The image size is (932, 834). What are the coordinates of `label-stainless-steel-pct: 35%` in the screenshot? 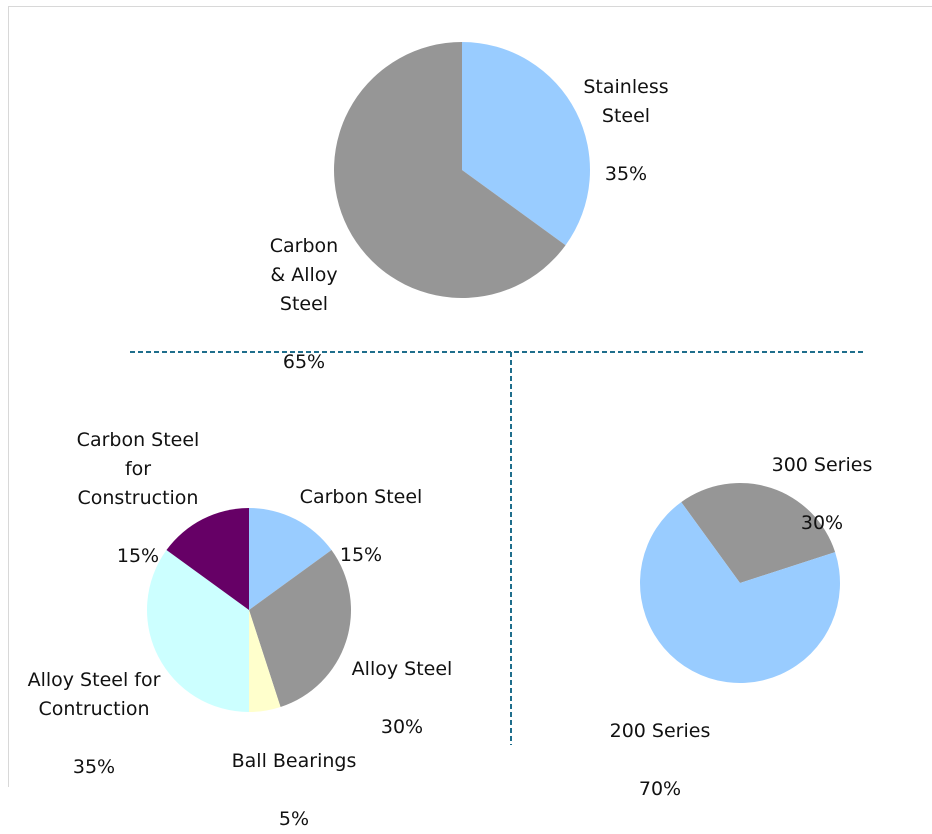 It's located at (626, 174).